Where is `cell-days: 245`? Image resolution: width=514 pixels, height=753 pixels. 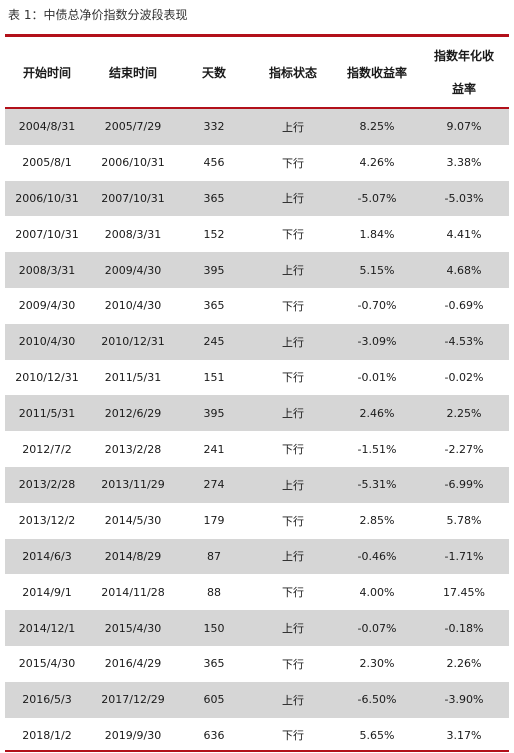 cell-days: 245 is located at coordinates (214, 342).